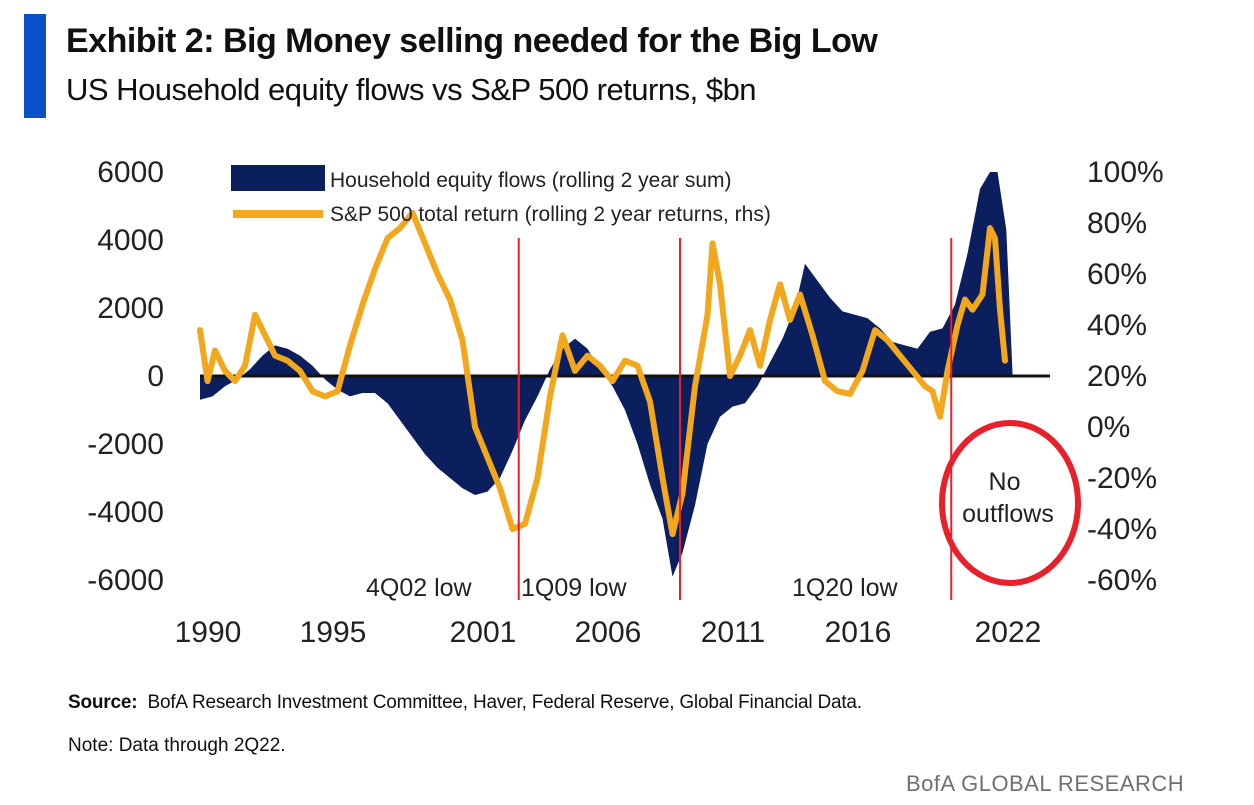  Describe the element at coordinates (177, 745) in the screenshot. I see `note-line: Note: Data through 2Q22.` at that location.